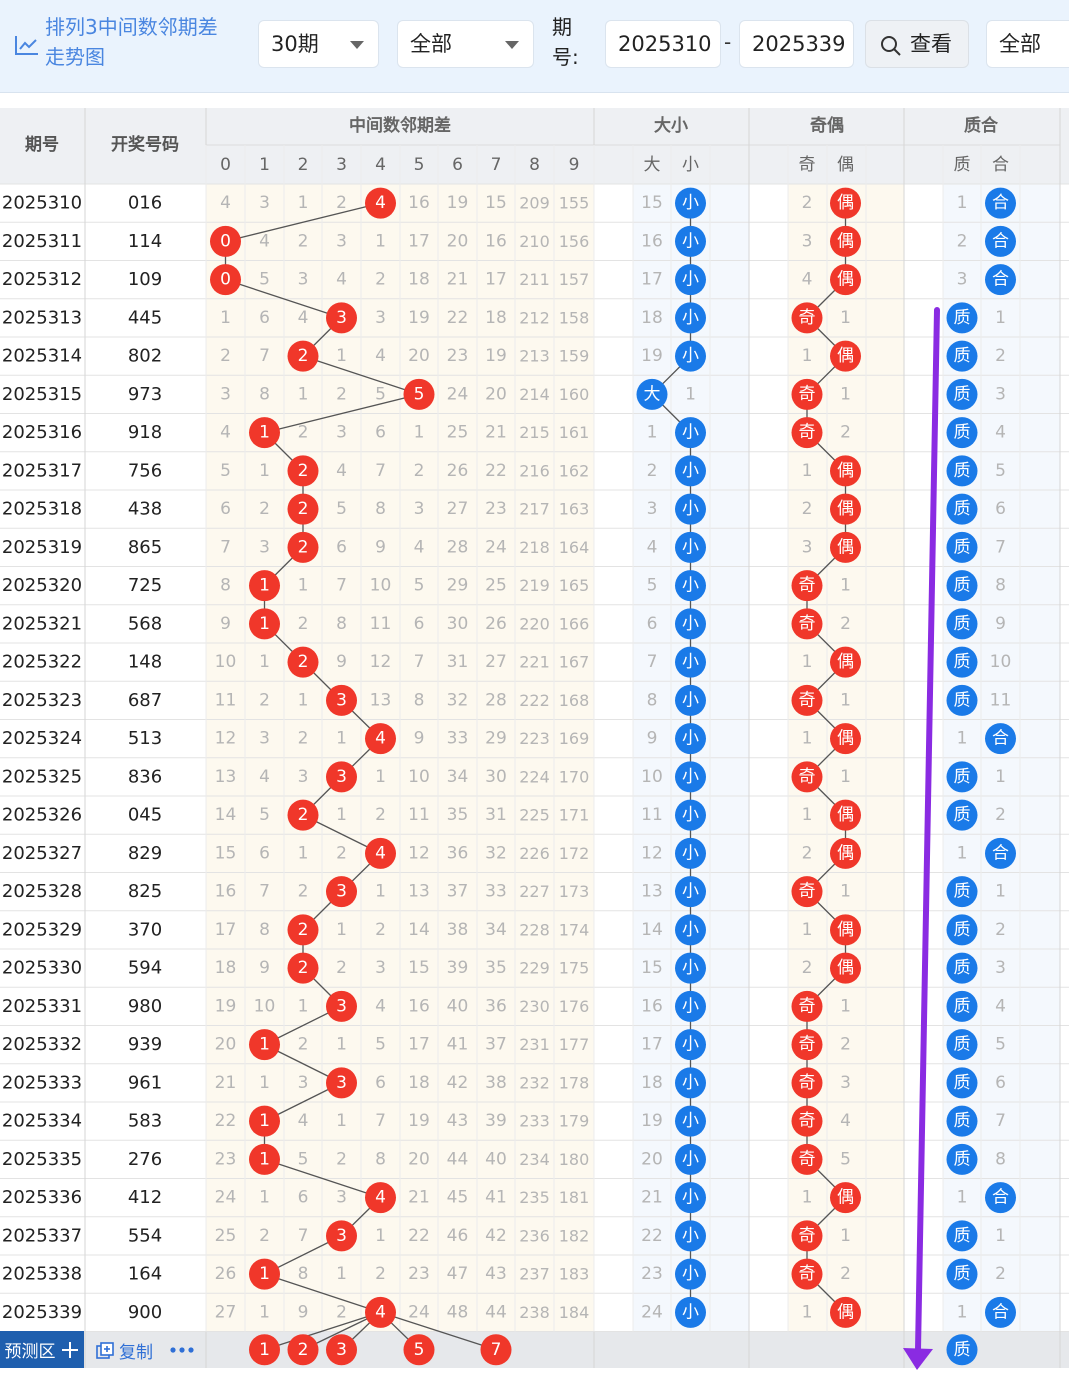 This screenshot has width=1069, height=1376. What do you see at coordinates (341, 586) in the screenshot?
I see `diff-miss-cell: 7` at bounding box center [341, 586].